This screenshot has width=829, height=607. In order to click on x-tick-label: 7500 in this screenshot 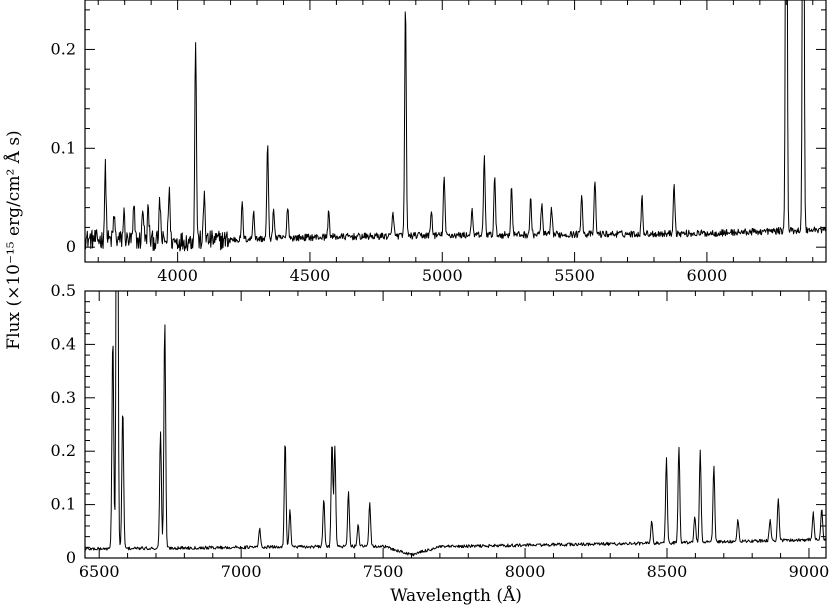, I will do `click(383, 571)`.